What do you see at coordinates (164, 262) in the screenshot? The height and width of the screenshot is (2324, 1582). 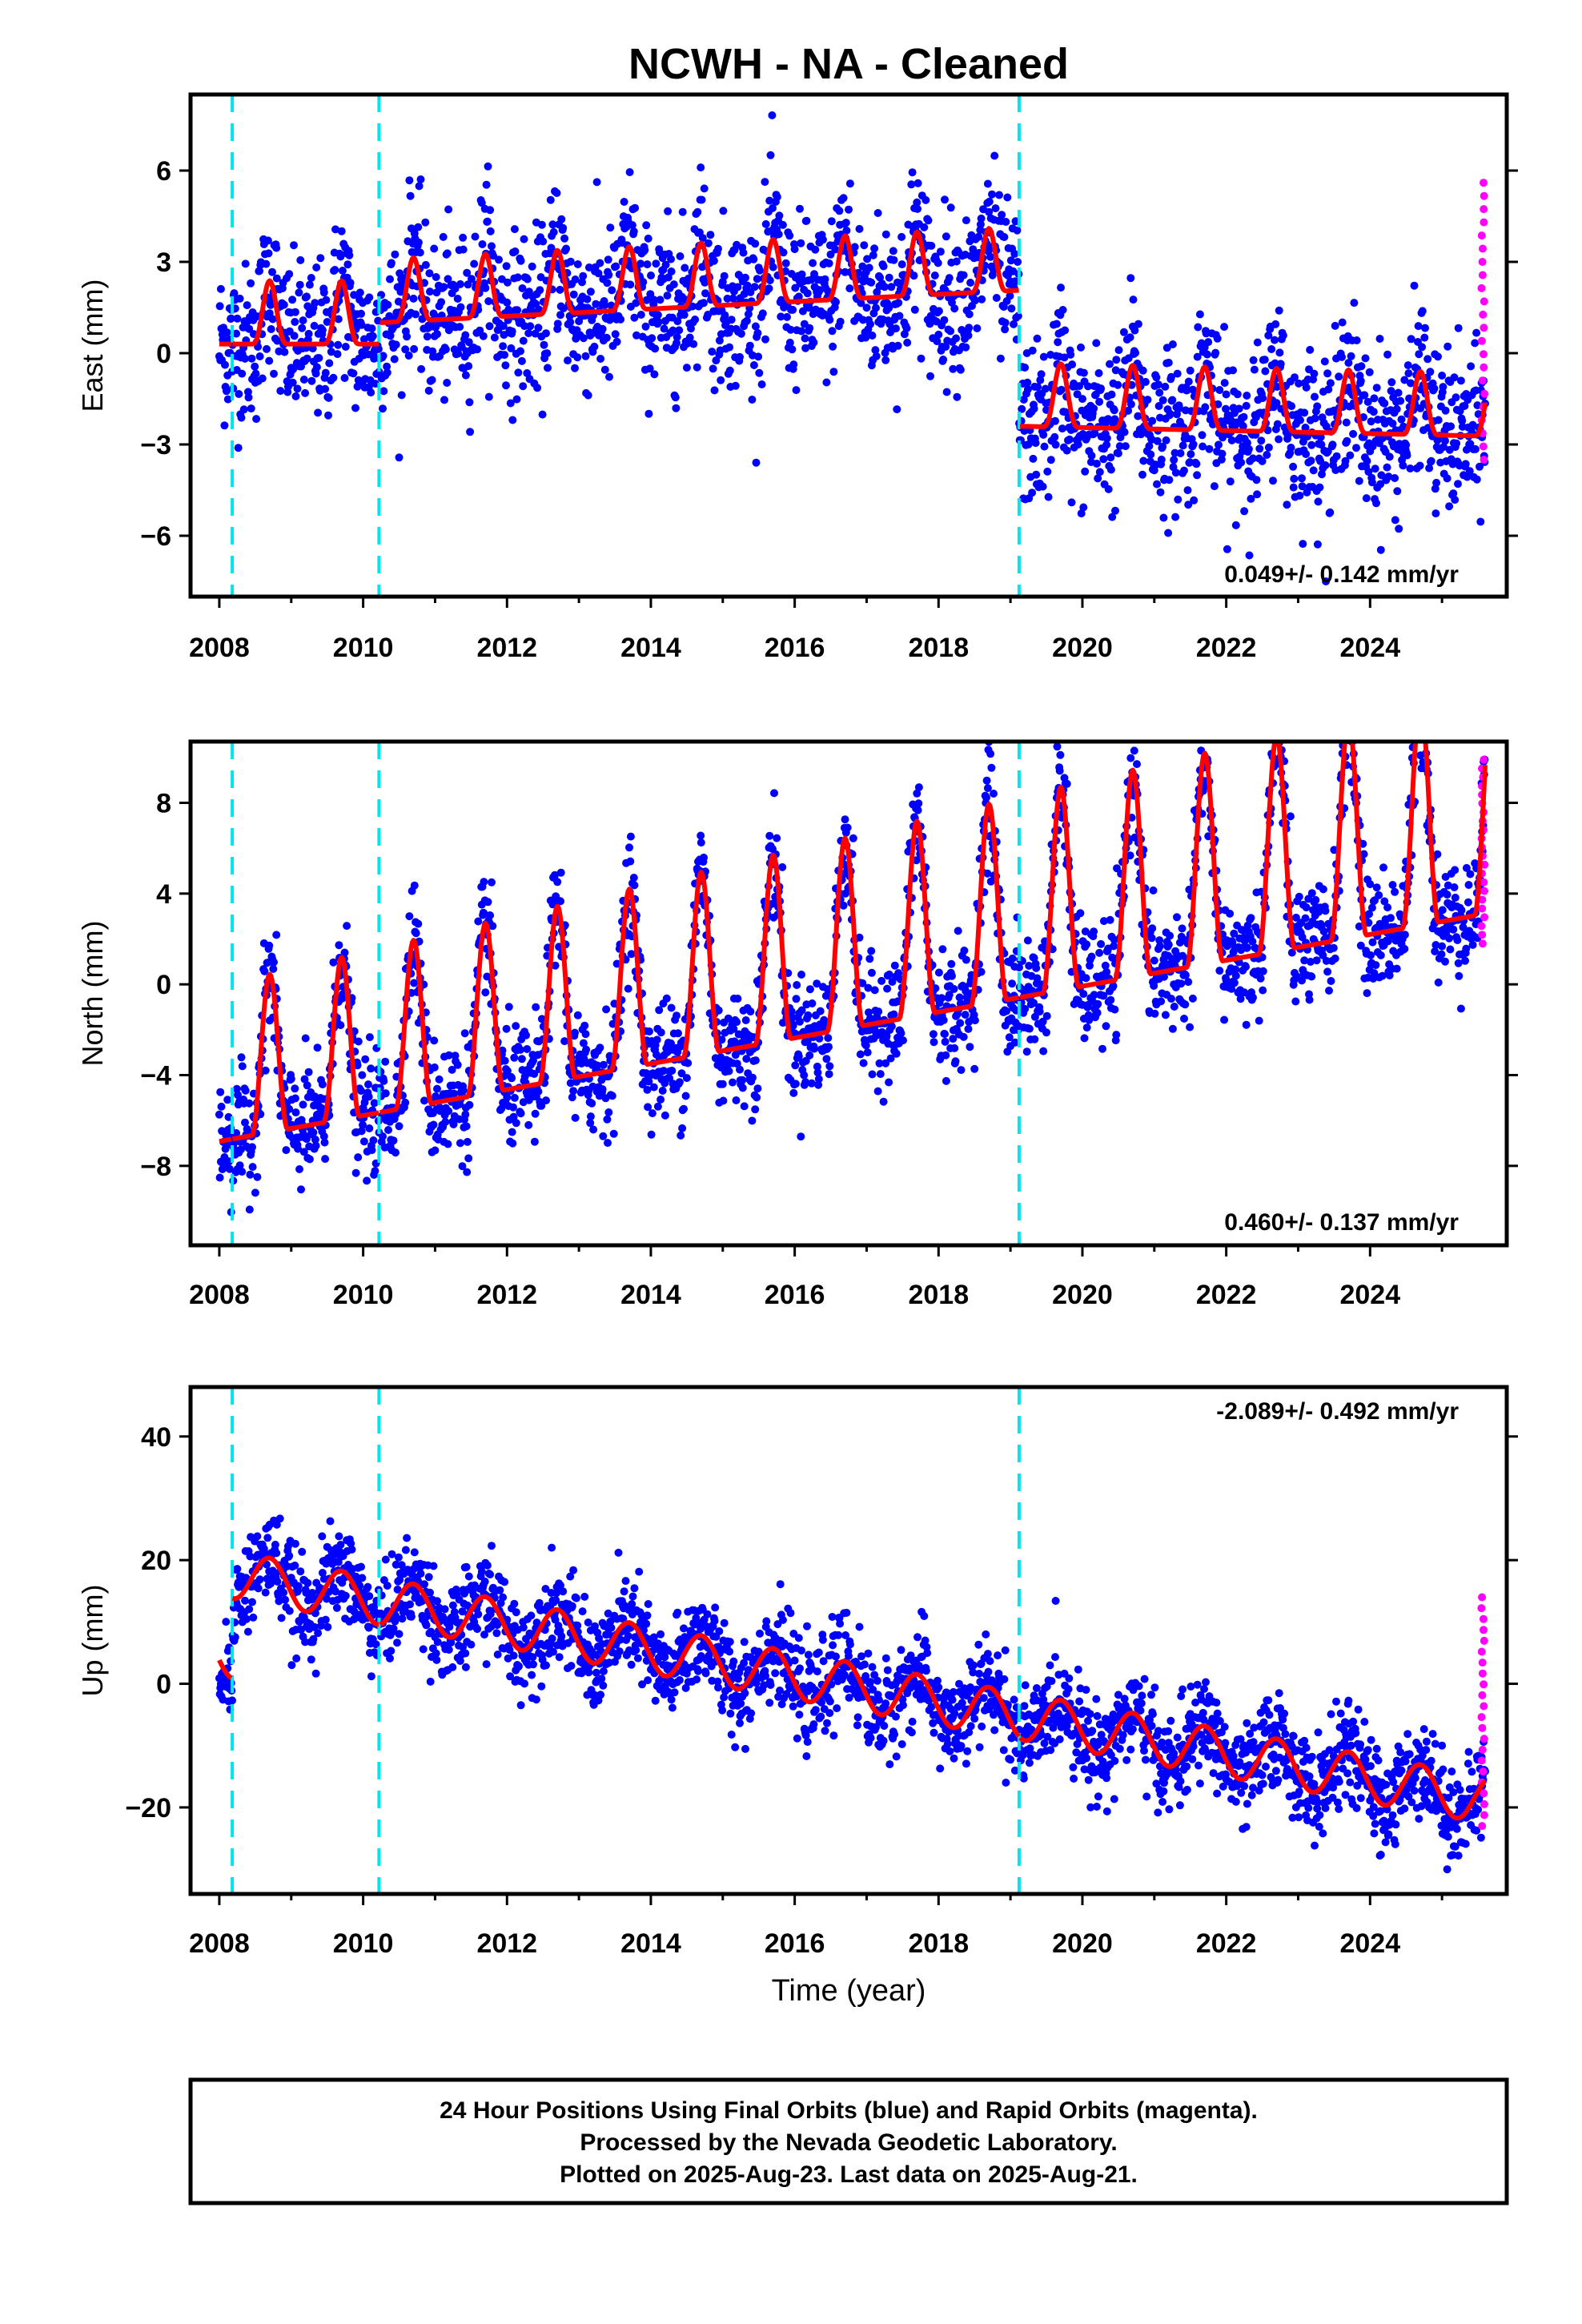 I see `east-y-tick-label: 3` at bounding box center [164, 262].